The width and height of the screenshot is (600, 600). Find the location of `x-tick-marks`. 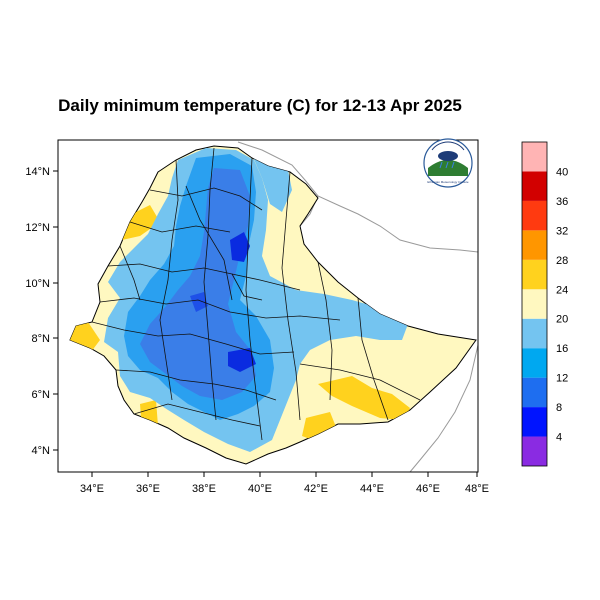

x-tick-marks is located at coordinates (284, 474).